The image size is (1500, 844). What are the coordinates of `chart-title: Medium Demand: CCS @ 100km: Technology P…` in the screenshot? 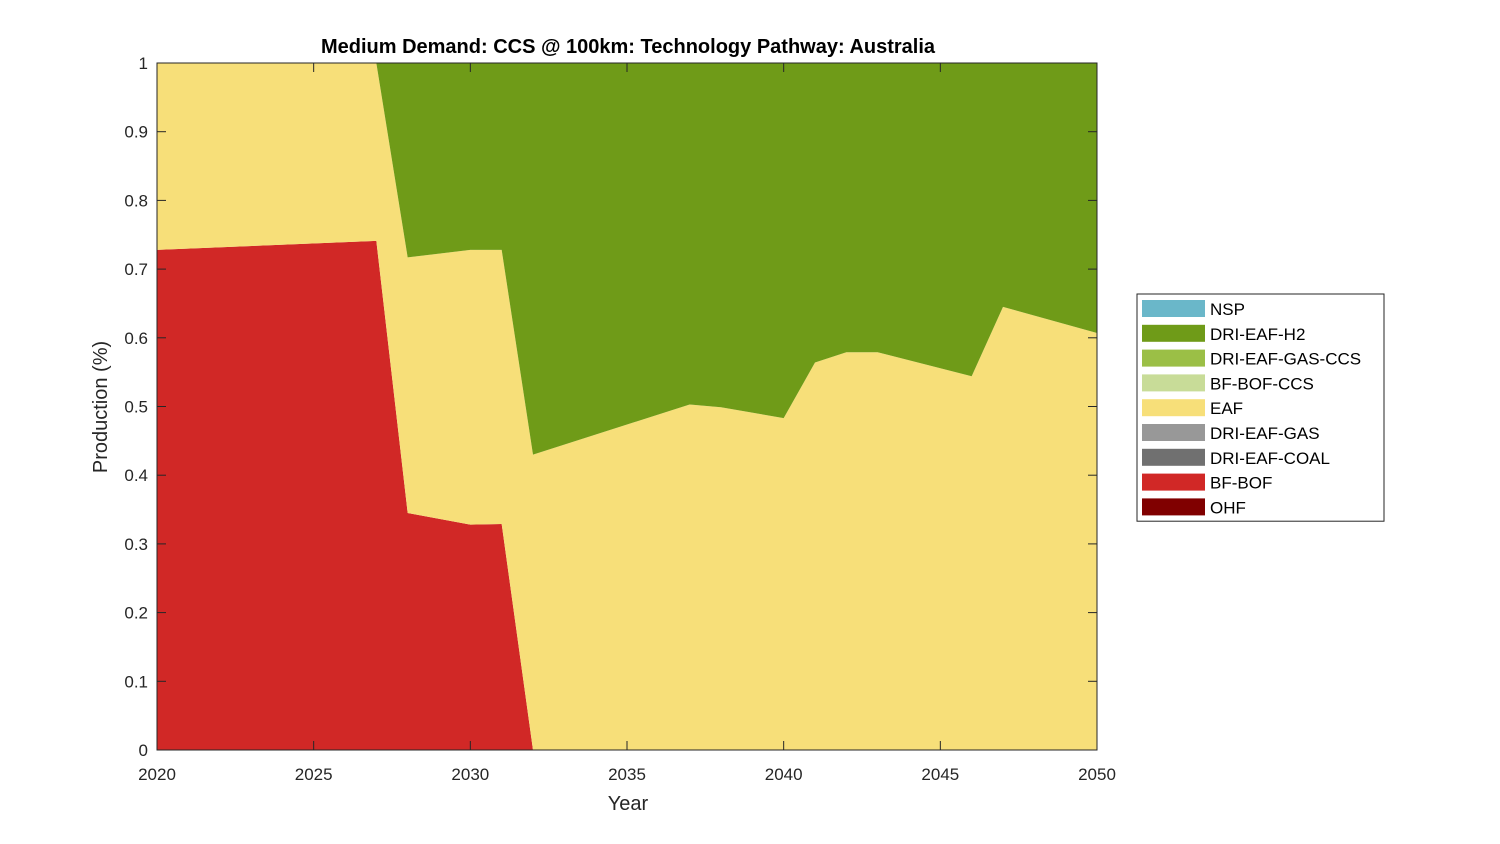 It's located at (628, 47).